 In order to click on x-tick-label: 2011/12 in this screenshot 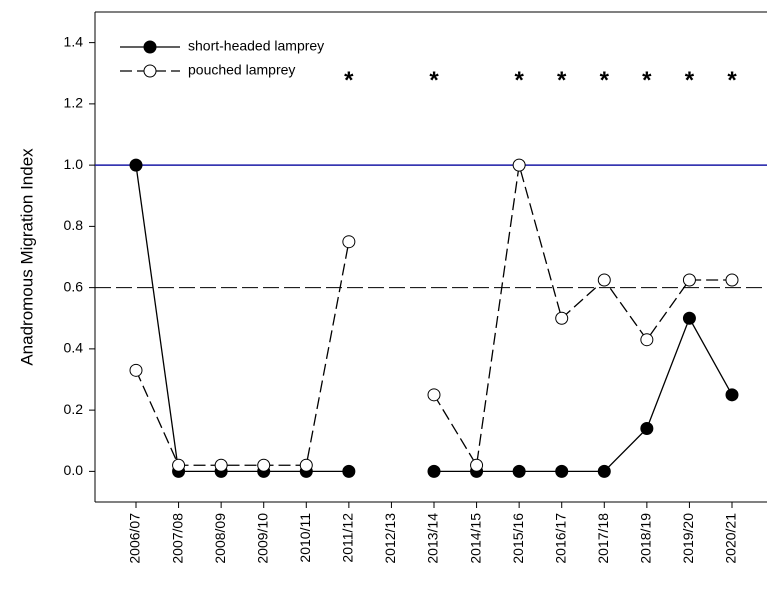, I will do `click(348, 538)`.